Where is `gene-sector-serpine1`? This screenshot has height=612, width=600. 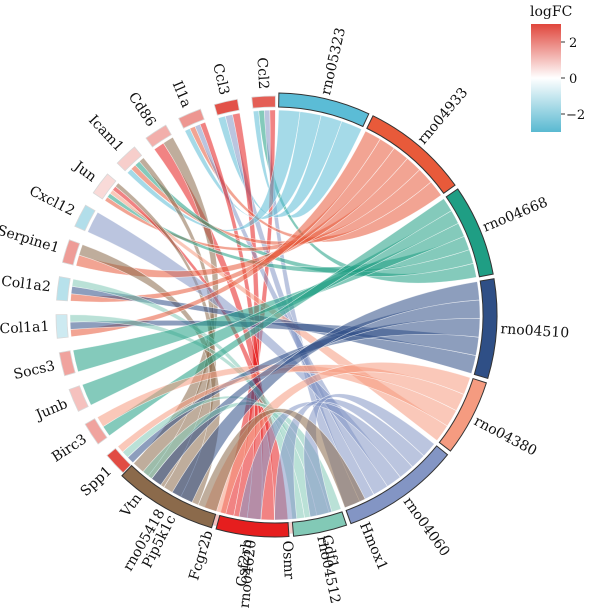
gene-sector-serpine1 is located at coordinates (71, 252).